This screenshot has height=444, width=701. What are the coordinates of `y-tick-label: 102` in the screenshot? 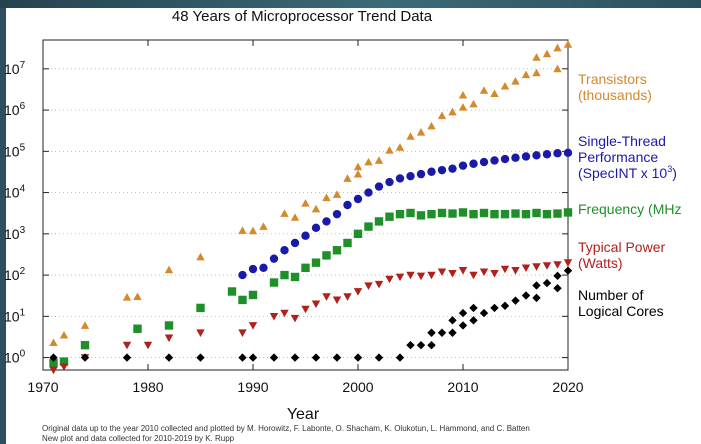 It's located at (15, 274).